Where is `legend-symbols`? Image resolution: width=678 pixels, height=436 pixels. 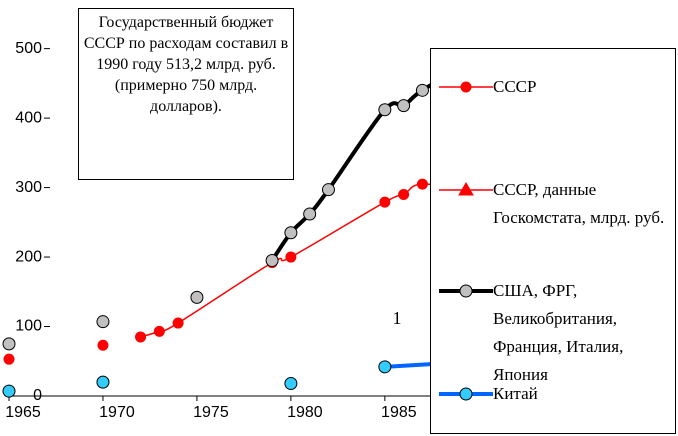
legend-symbols is located at coordinates (466, 241).